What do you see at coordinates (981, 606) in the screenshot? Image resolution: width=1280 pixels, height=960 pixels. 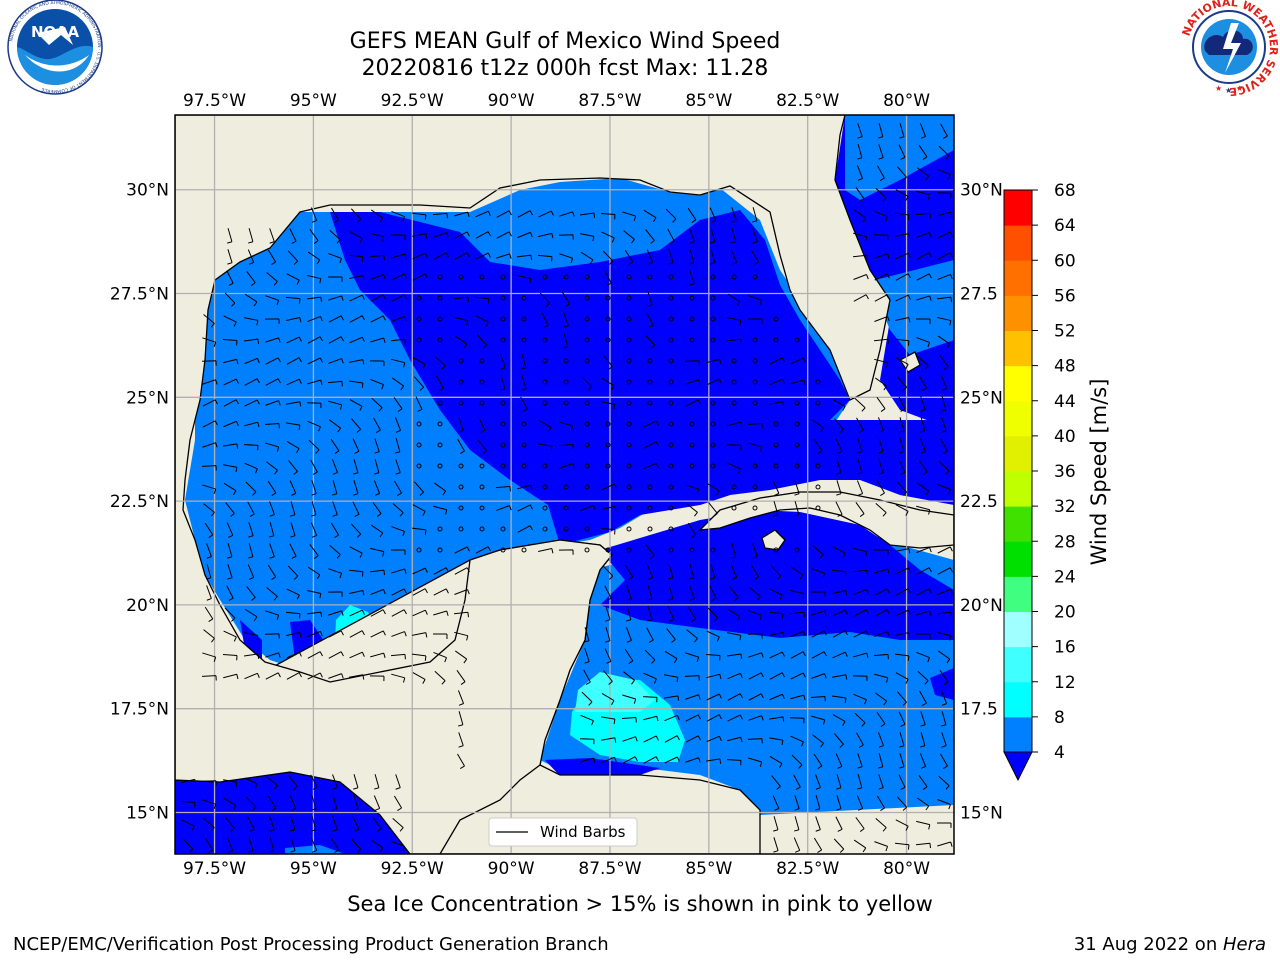 I see `lat-tick-right-4: 20°N` at bounding box center [981, 606].